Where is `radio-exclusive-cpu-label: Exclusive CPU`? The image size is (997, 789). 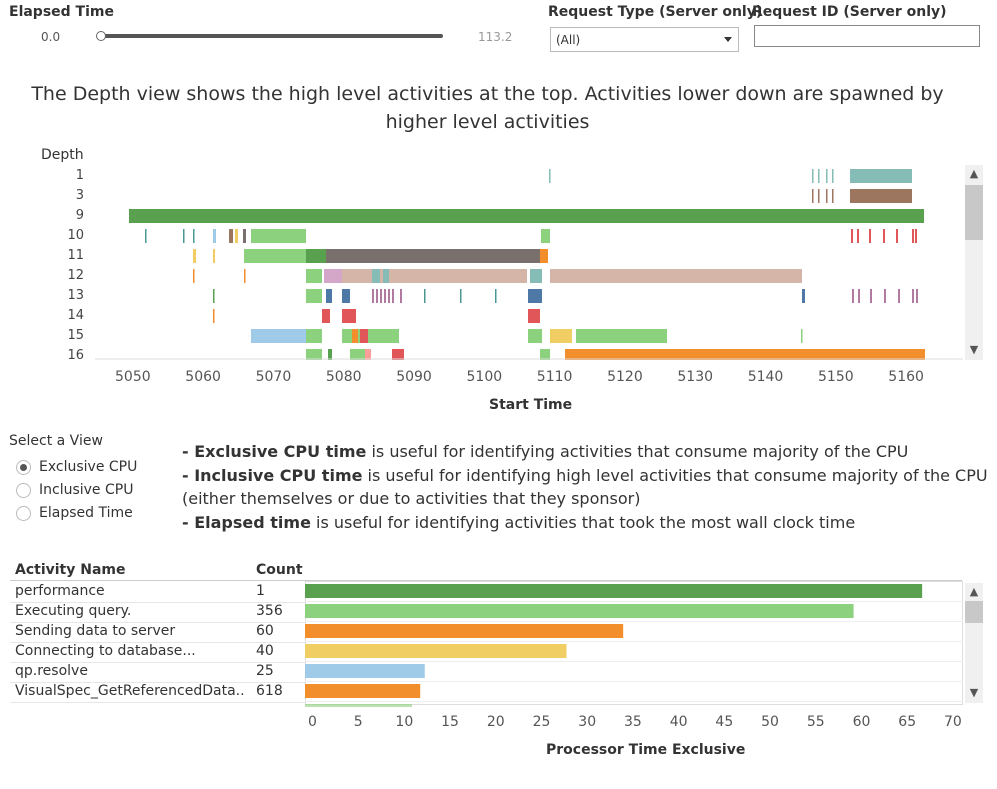 radio-exclusive-cpu-label: Exclusive CPU is located at coordinates (88, 467).